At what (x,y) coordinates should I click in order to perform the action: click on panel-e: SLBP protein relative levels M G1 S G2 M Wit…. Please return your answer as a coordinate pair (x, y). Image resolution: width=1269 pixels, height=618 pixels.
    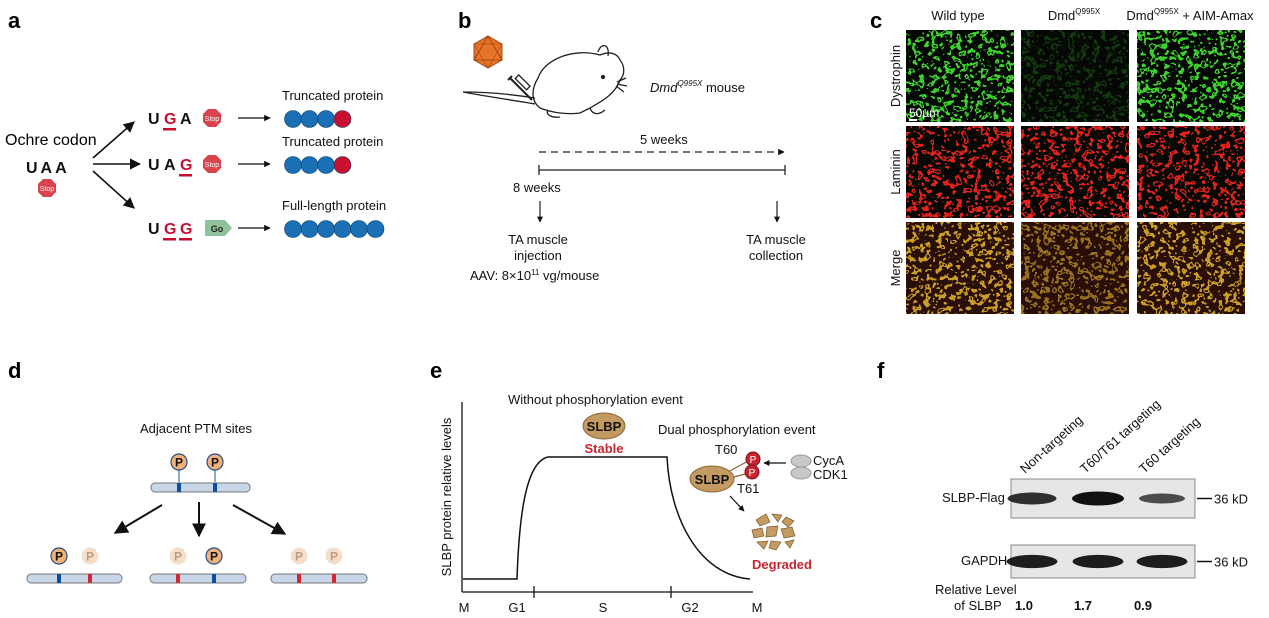
    Looking at the image, I should click on (643, 503).